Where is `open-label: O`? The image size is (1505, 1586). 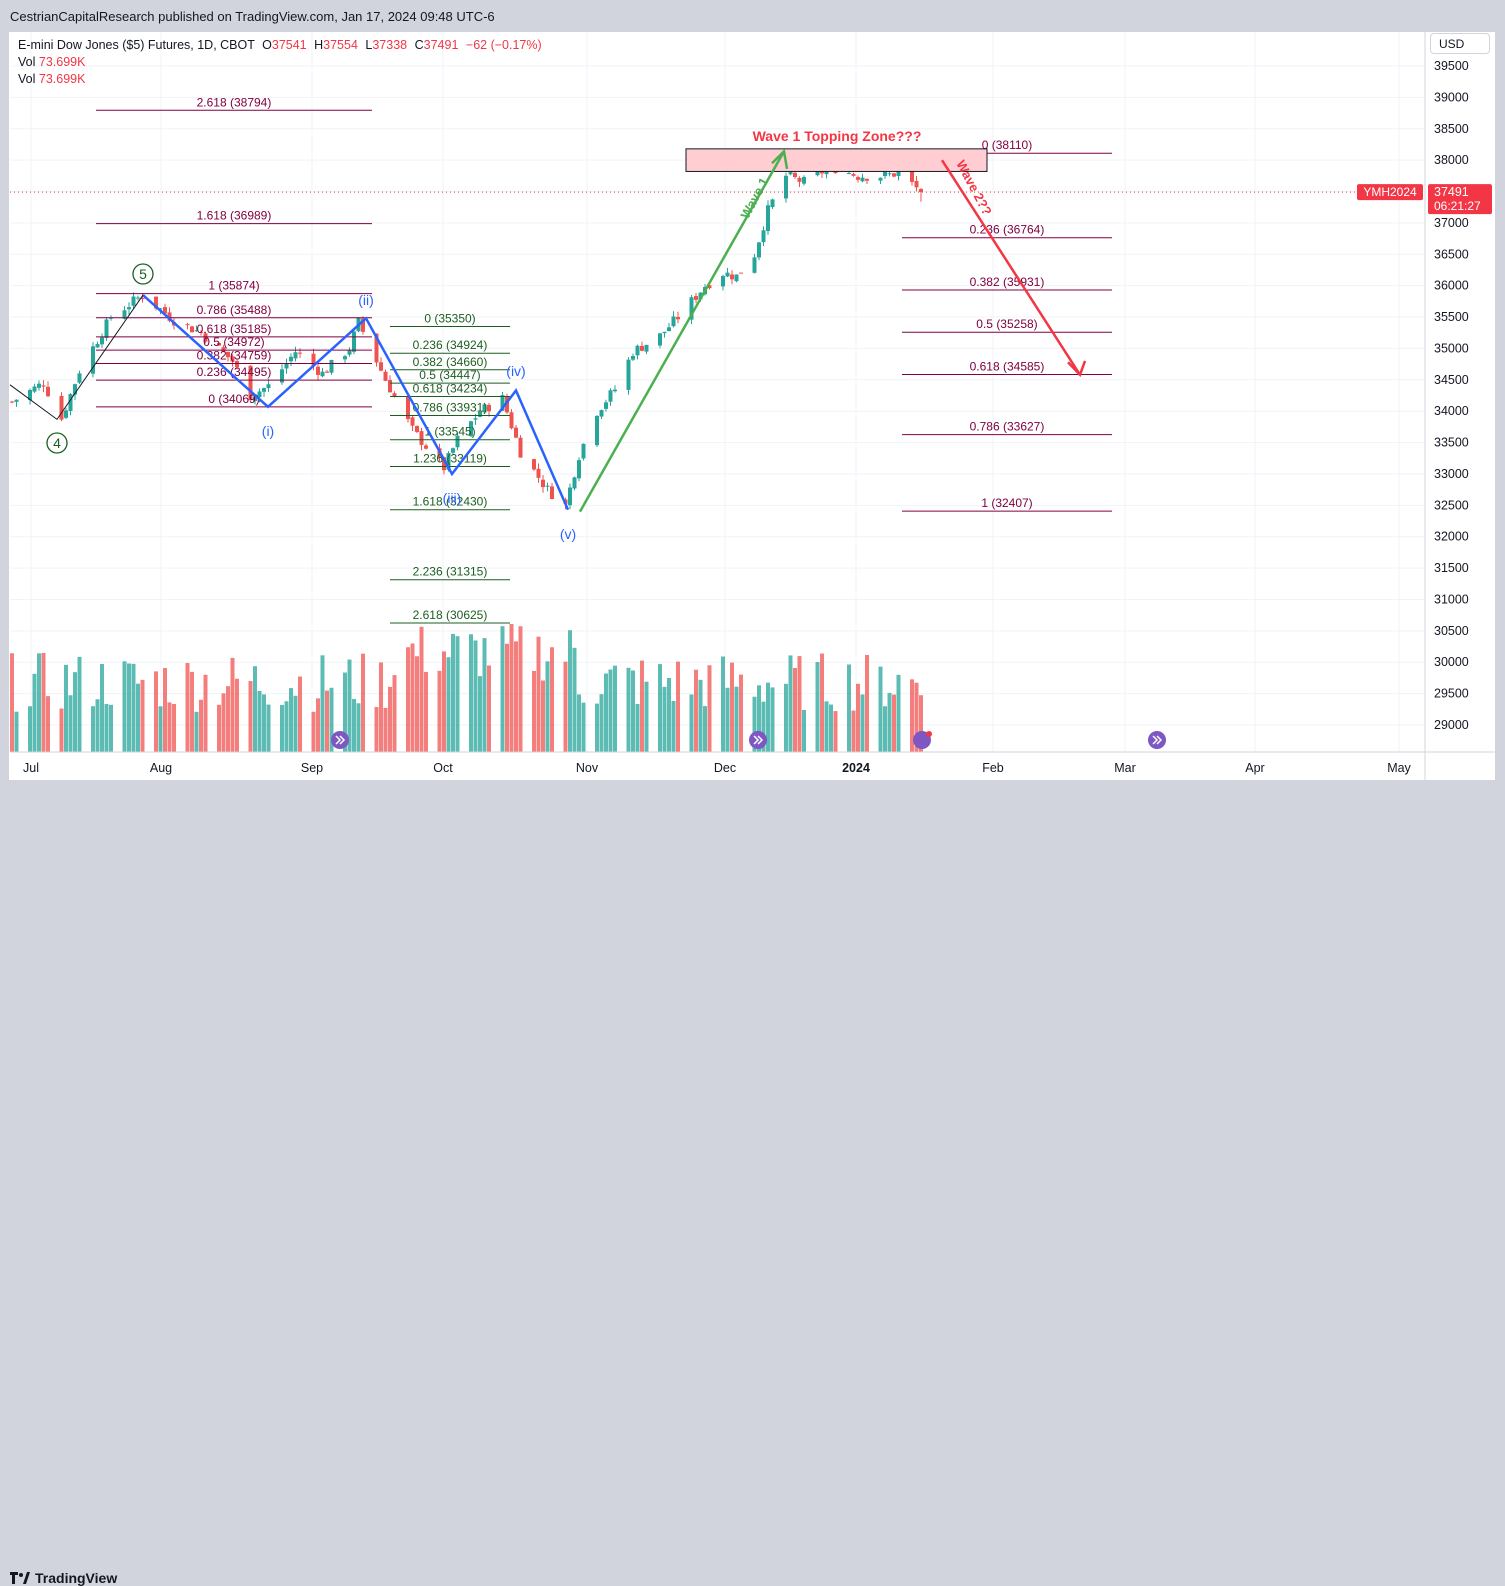
open-label: O is located at coordinates (267, 45).